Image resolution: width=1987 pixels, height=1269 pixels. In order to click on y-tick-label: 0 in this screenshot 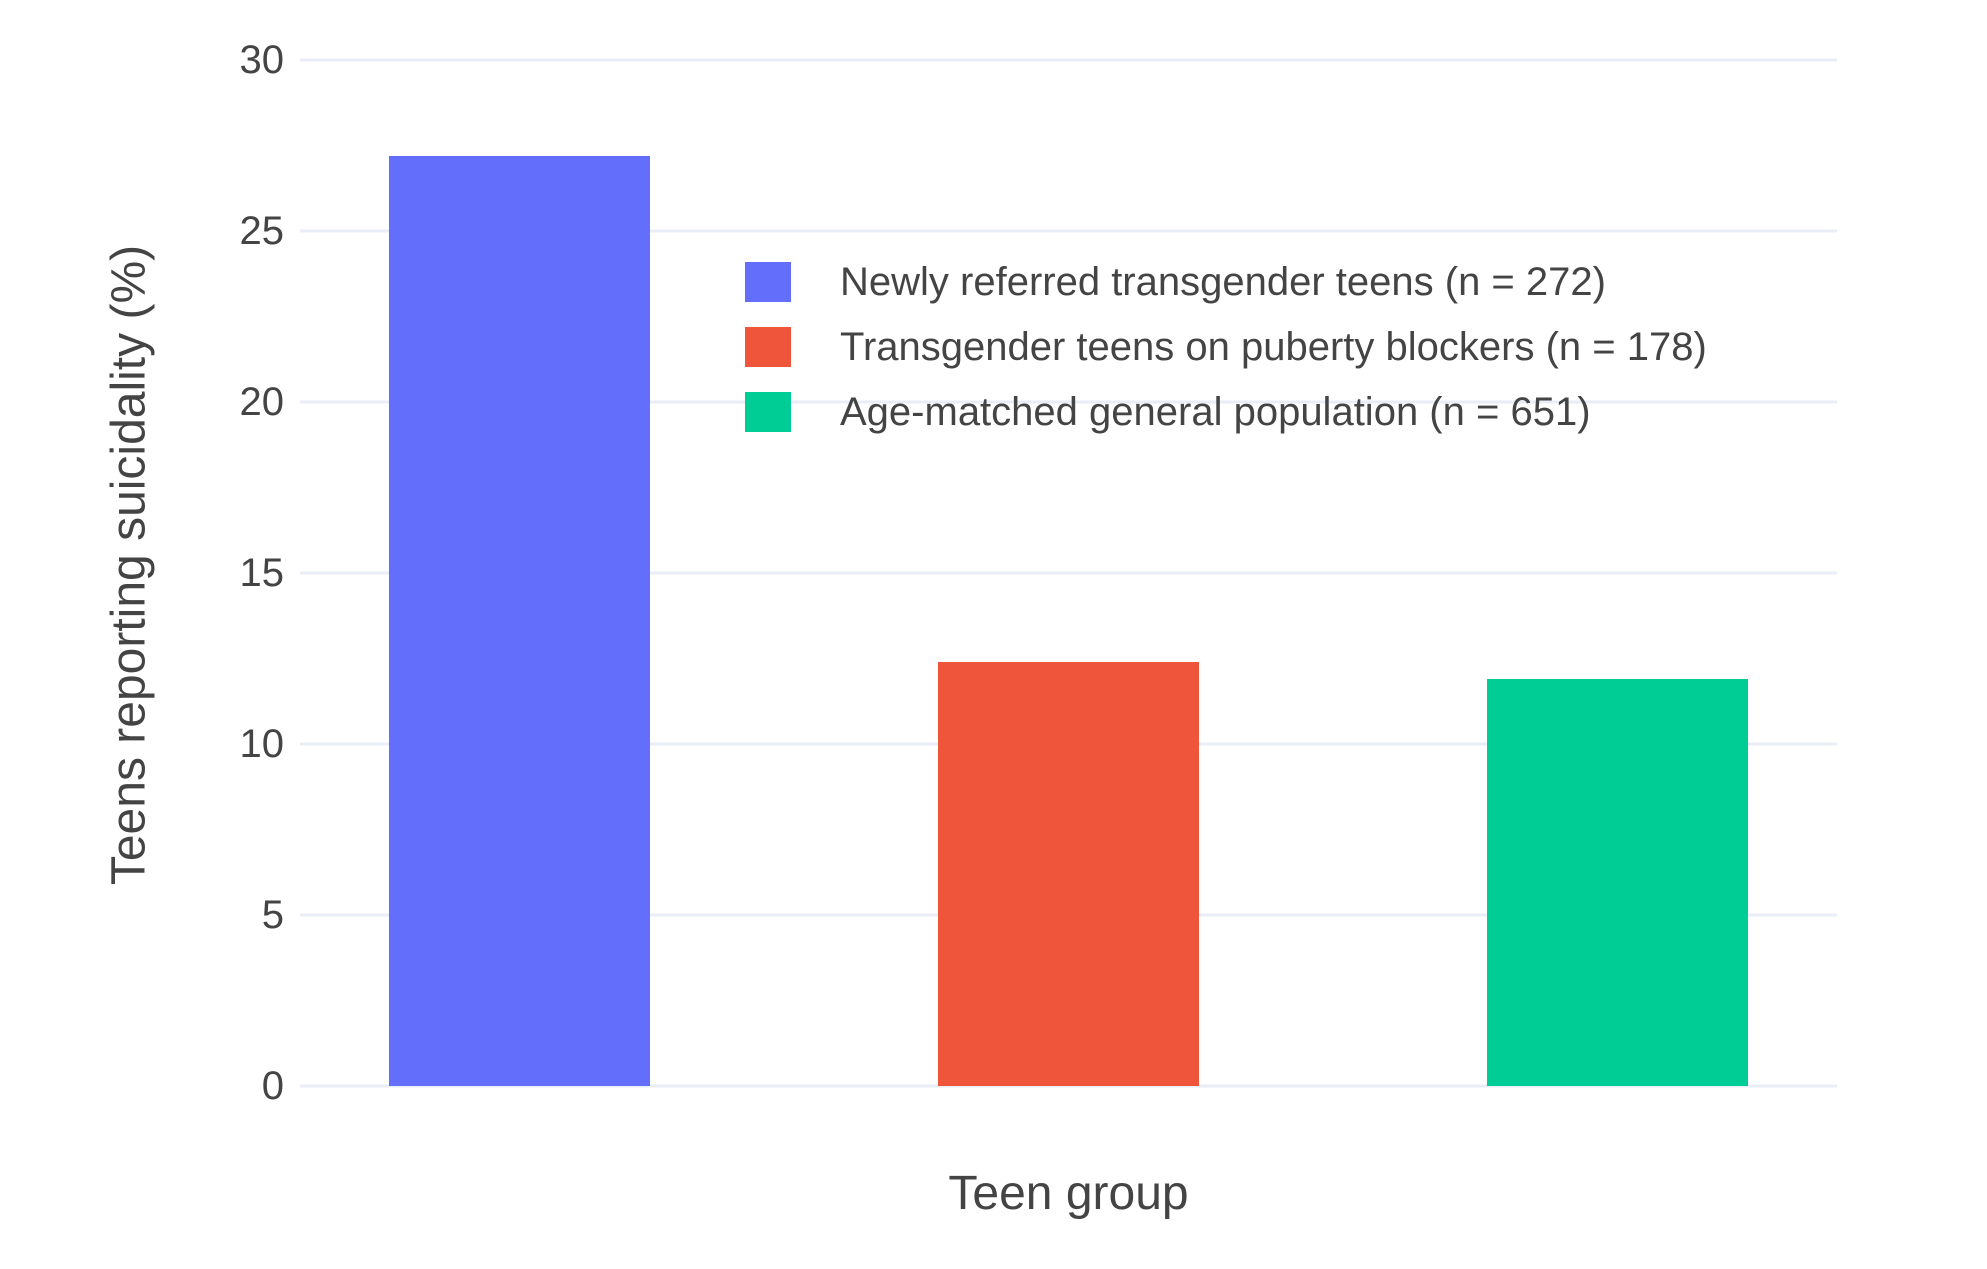, I will do `click(272, 1086)`.